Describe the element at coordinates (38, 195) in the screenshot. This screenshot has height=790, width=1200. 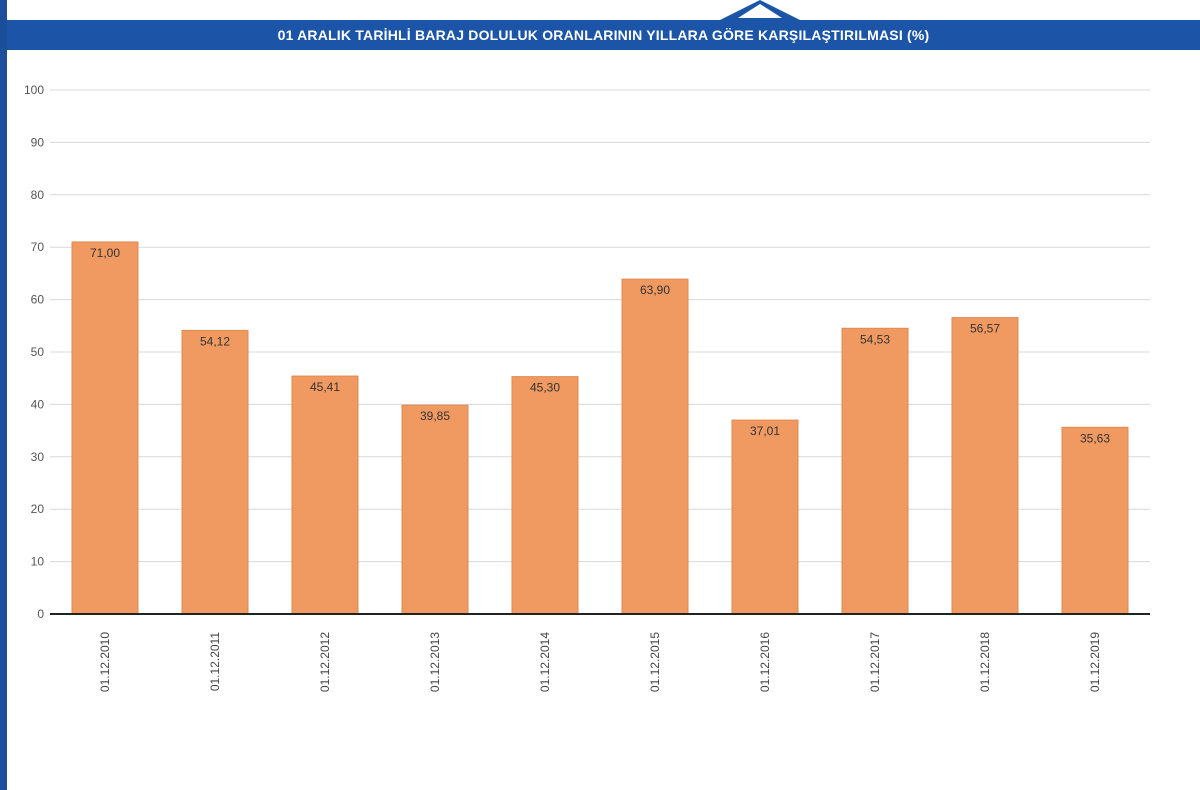
I see `y-tick-label: 80` at that location.